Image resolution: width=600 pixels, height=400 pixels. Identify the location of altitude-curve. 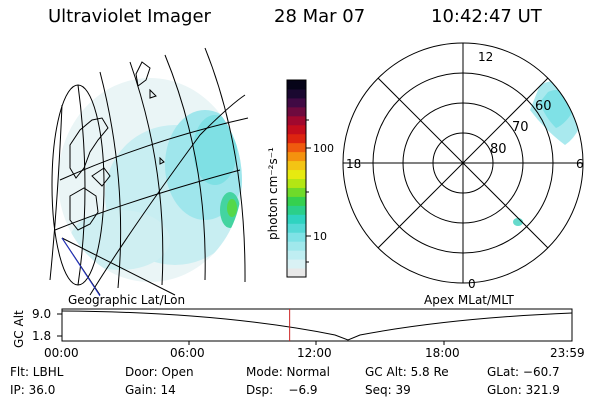
(317, 325).